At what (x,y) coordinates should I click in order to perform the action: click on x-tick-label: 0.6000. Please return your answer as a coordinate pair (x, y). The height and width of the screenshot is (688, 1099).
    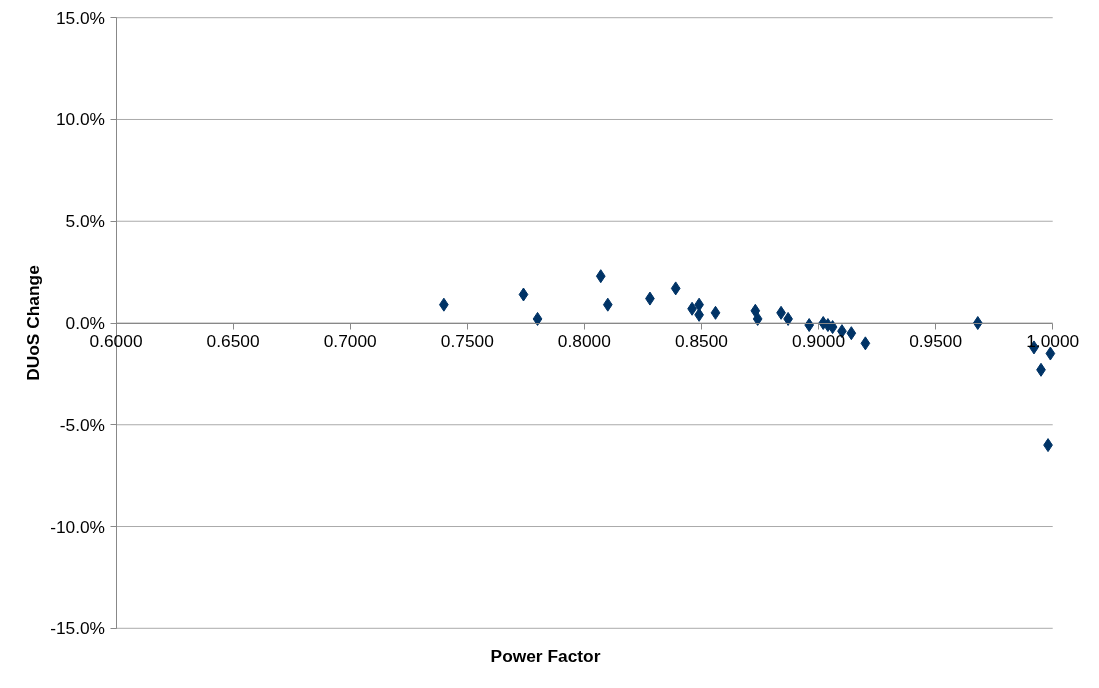
    Looking at the image, I should click on (116, 341).